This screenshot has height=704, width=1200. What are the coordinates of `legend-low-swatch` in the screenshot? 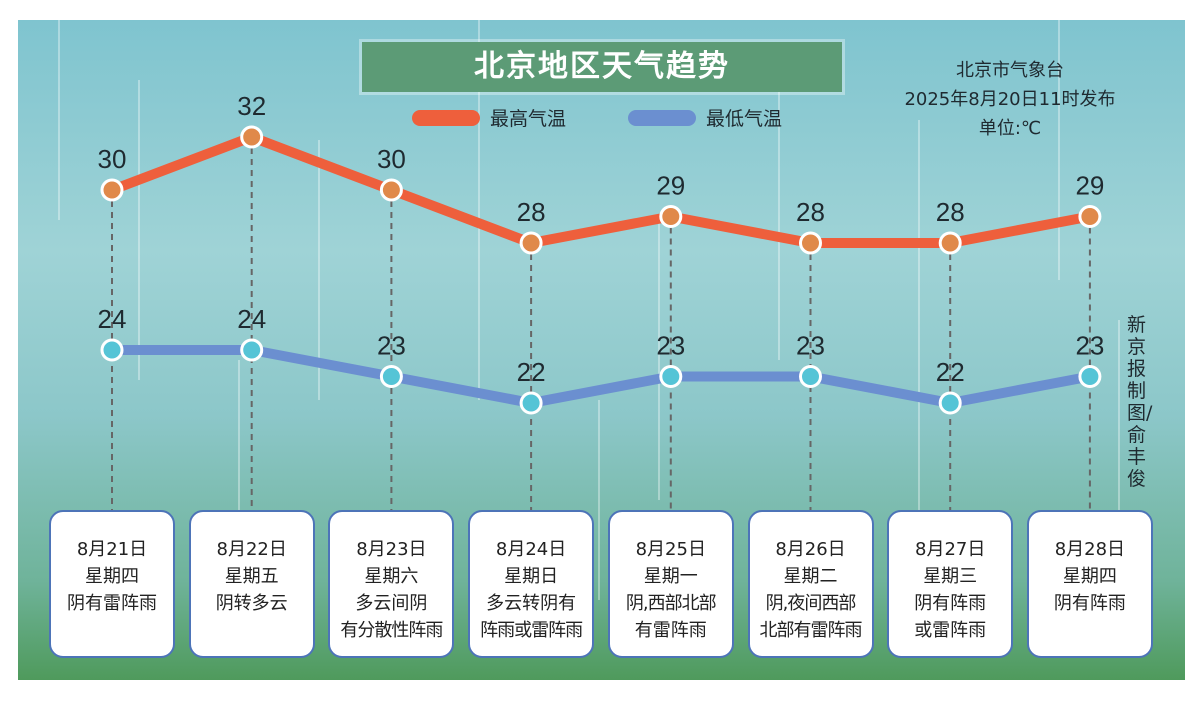 It's located at (662, 117).